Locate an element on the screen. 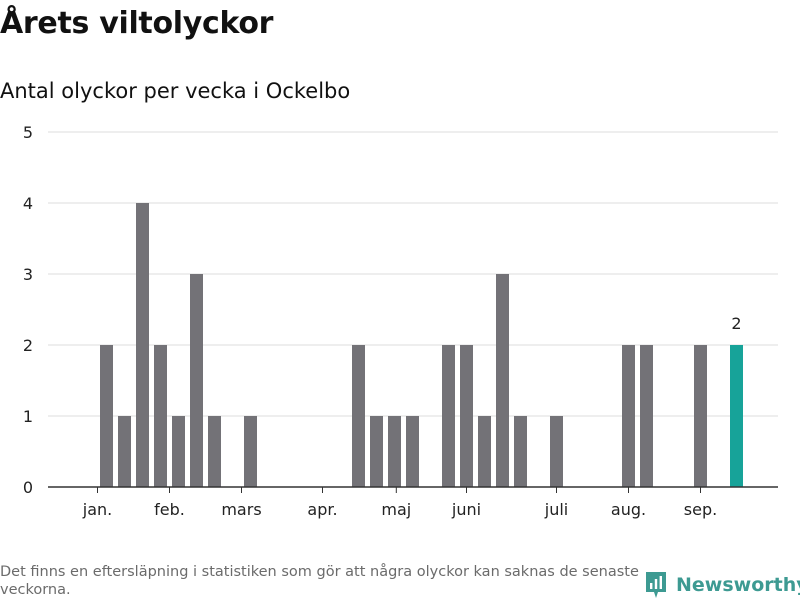  y-tick-label: 1 is located at coordinates (28, 416).